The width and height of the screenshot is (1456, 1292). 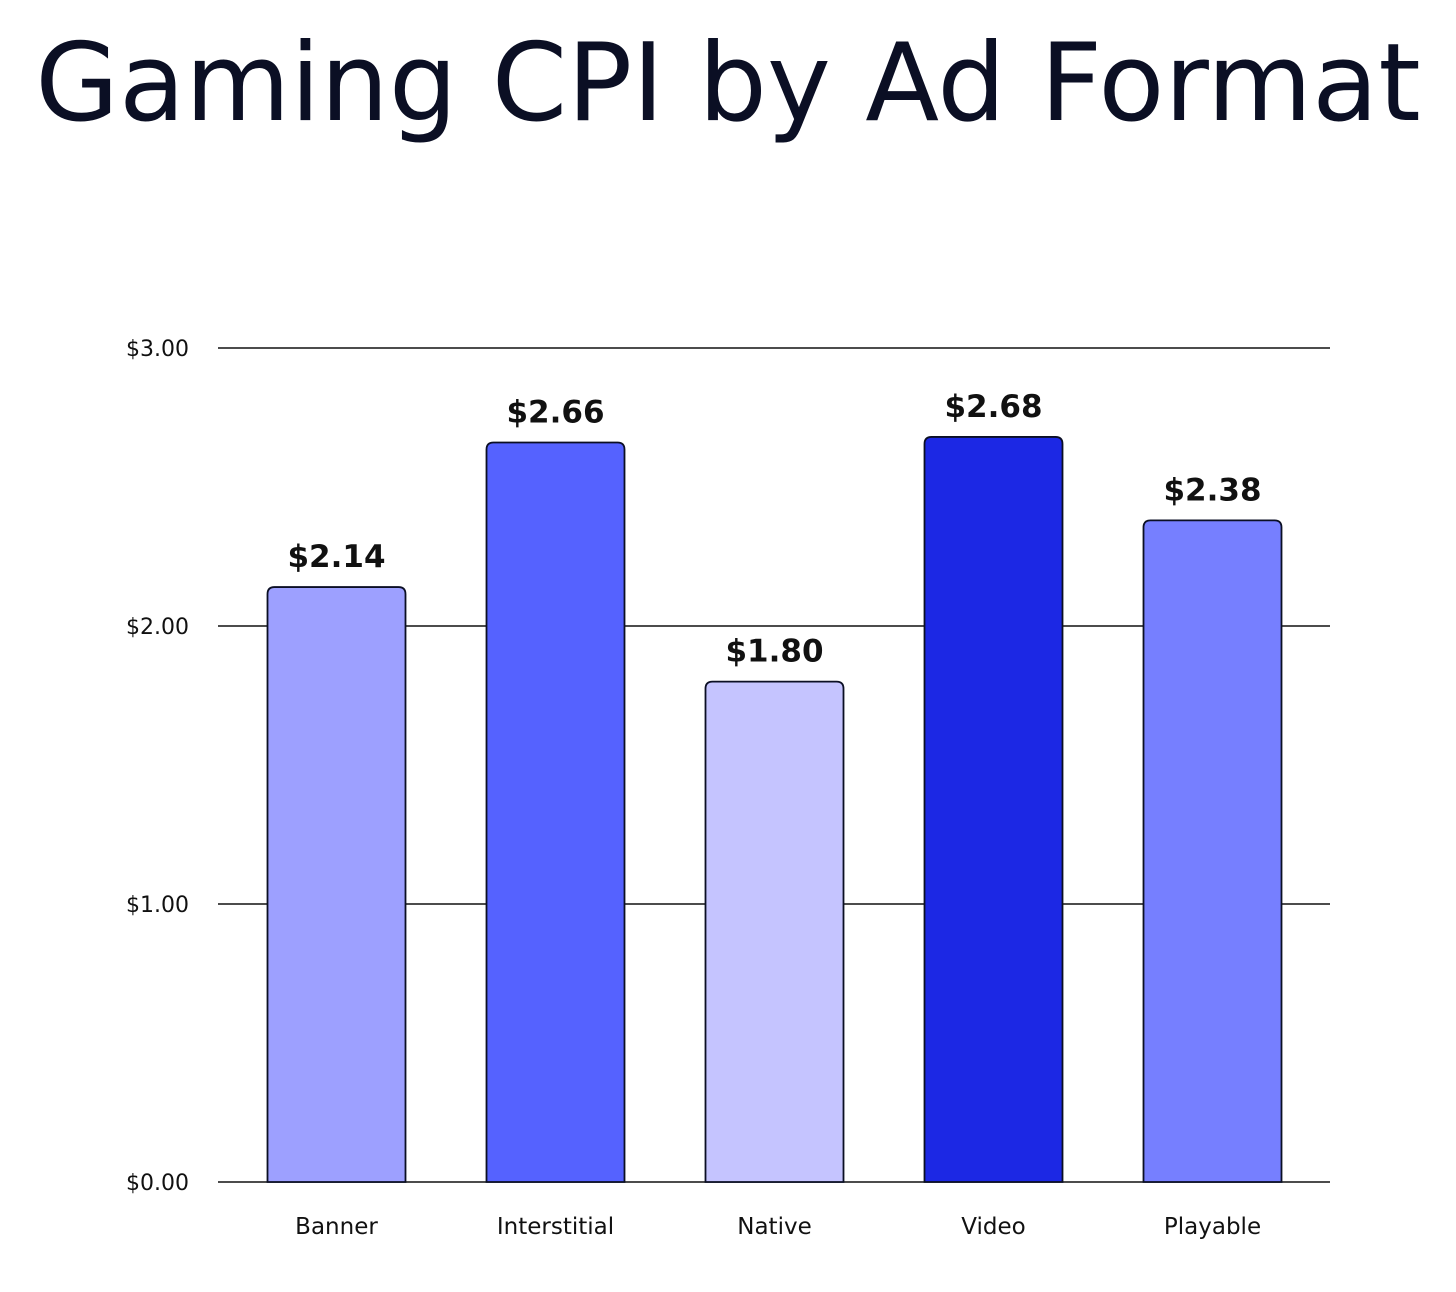 I want to click on bar-banner, so click(x=336, y=884).